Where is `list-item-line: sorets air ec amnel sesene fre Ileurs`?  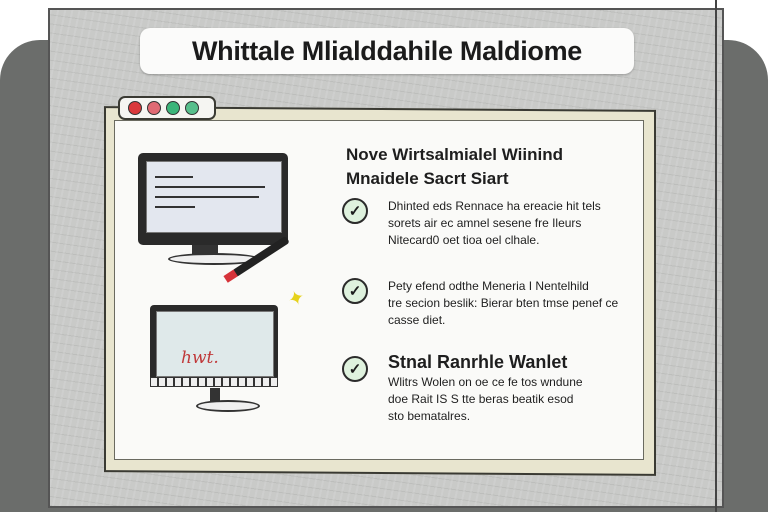
list-item-line: sorets air ec amnel sesene fre Ileurs is located at coordinates (485, 223).